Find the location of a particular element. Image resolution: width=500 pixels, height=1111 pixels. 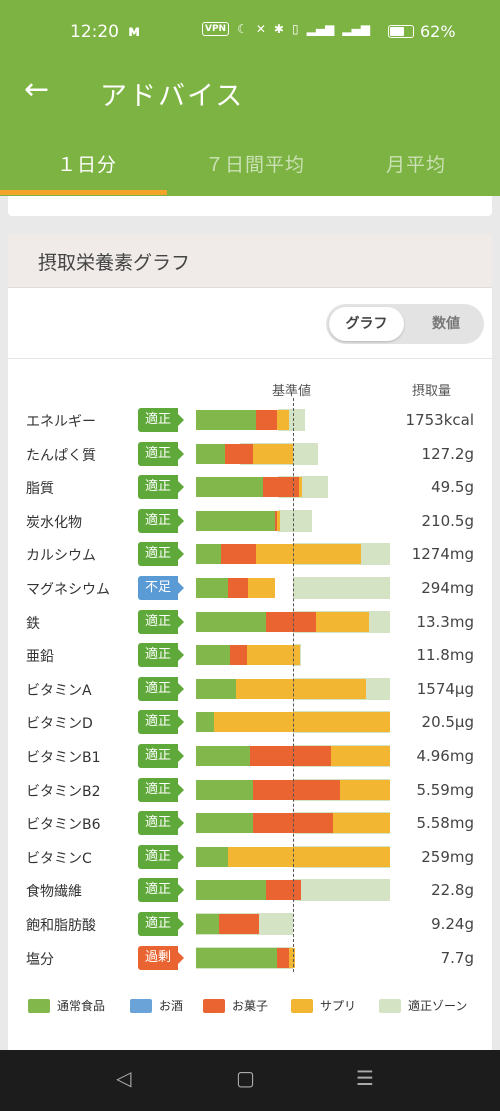

nutrient-row: 塩分 過剰 7.7g is located at coordinates (250, 958).